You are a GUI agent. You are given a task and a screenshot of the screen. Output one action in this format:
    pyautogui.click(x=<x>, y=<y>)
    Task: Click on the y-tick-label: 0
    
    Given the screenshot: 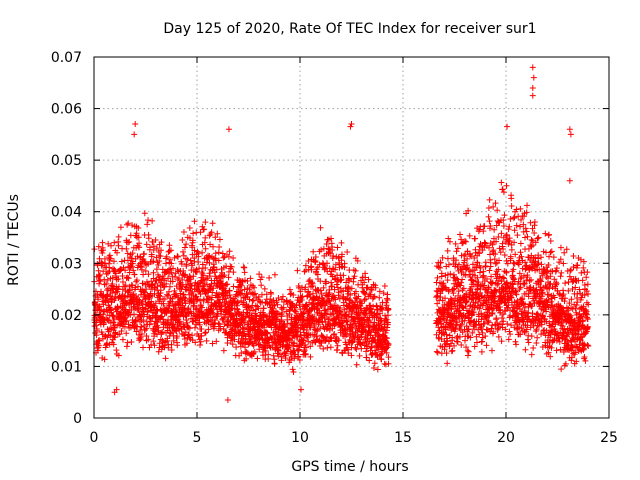 What is the action you would take?
    pyautogui.click(x=77, y=419)
    